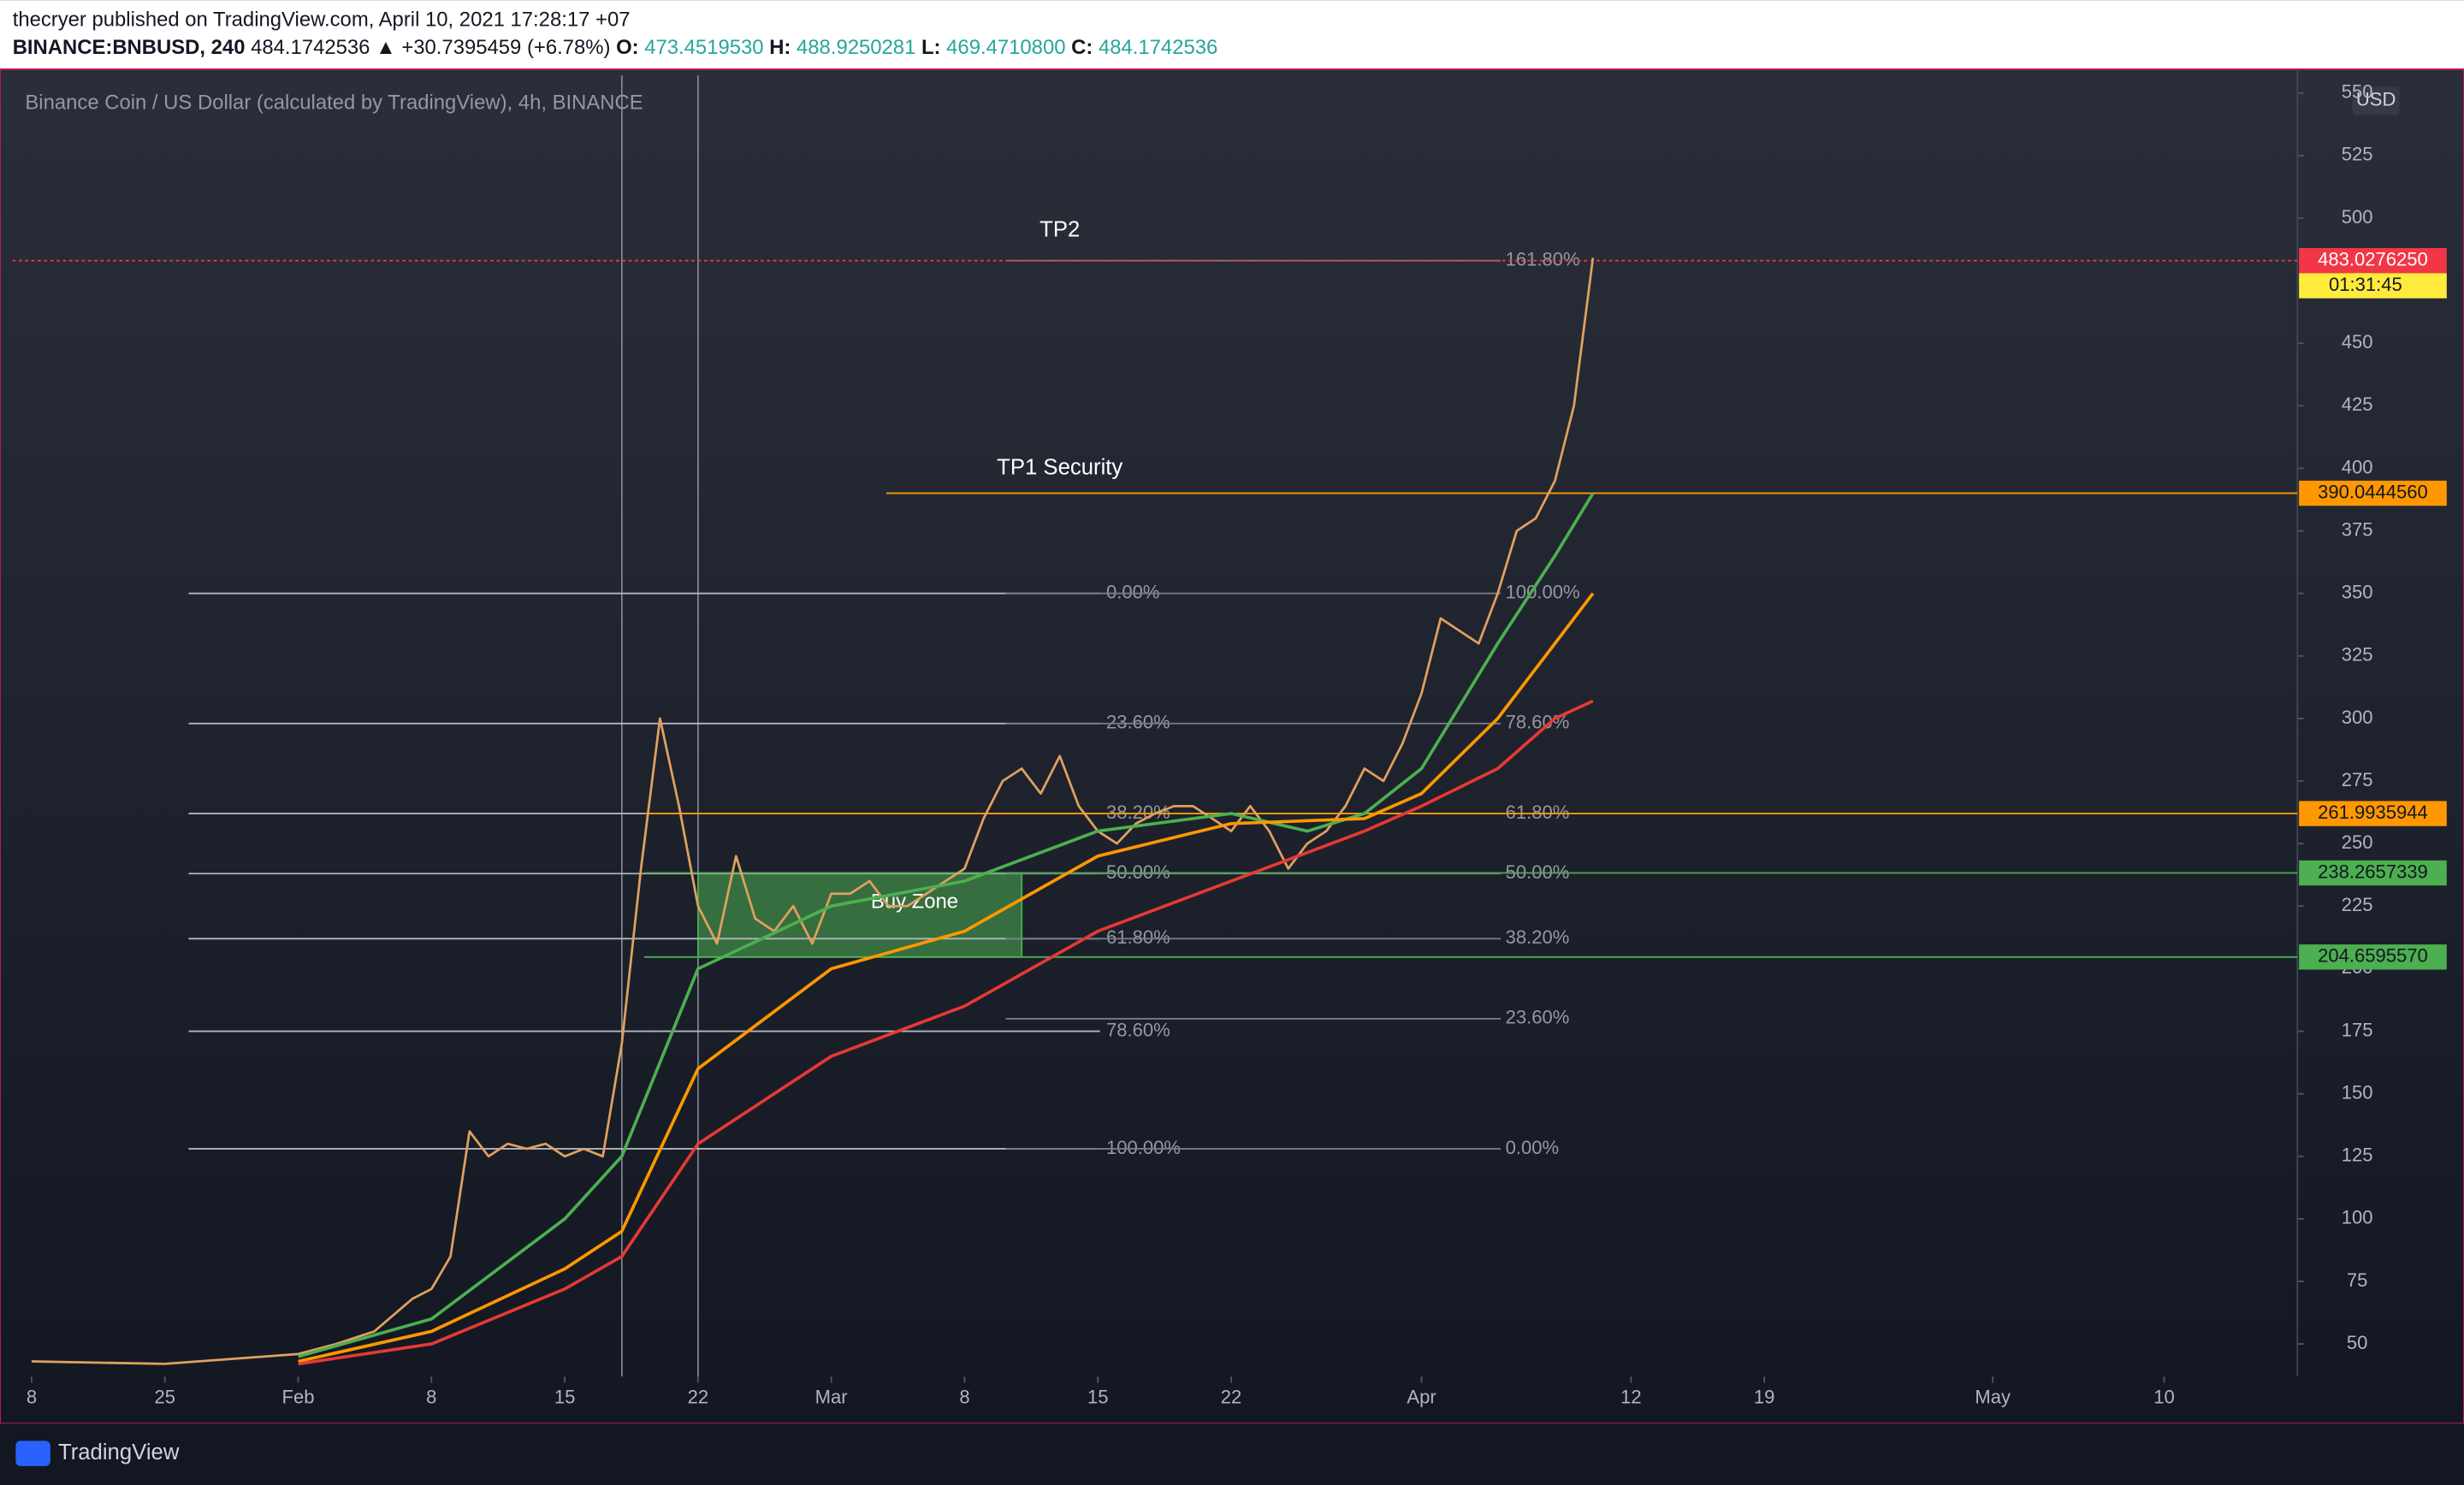  Describe the element at coordinates (1993, 1398) in the screenshot. I see `x-tick-label: May` at that location.